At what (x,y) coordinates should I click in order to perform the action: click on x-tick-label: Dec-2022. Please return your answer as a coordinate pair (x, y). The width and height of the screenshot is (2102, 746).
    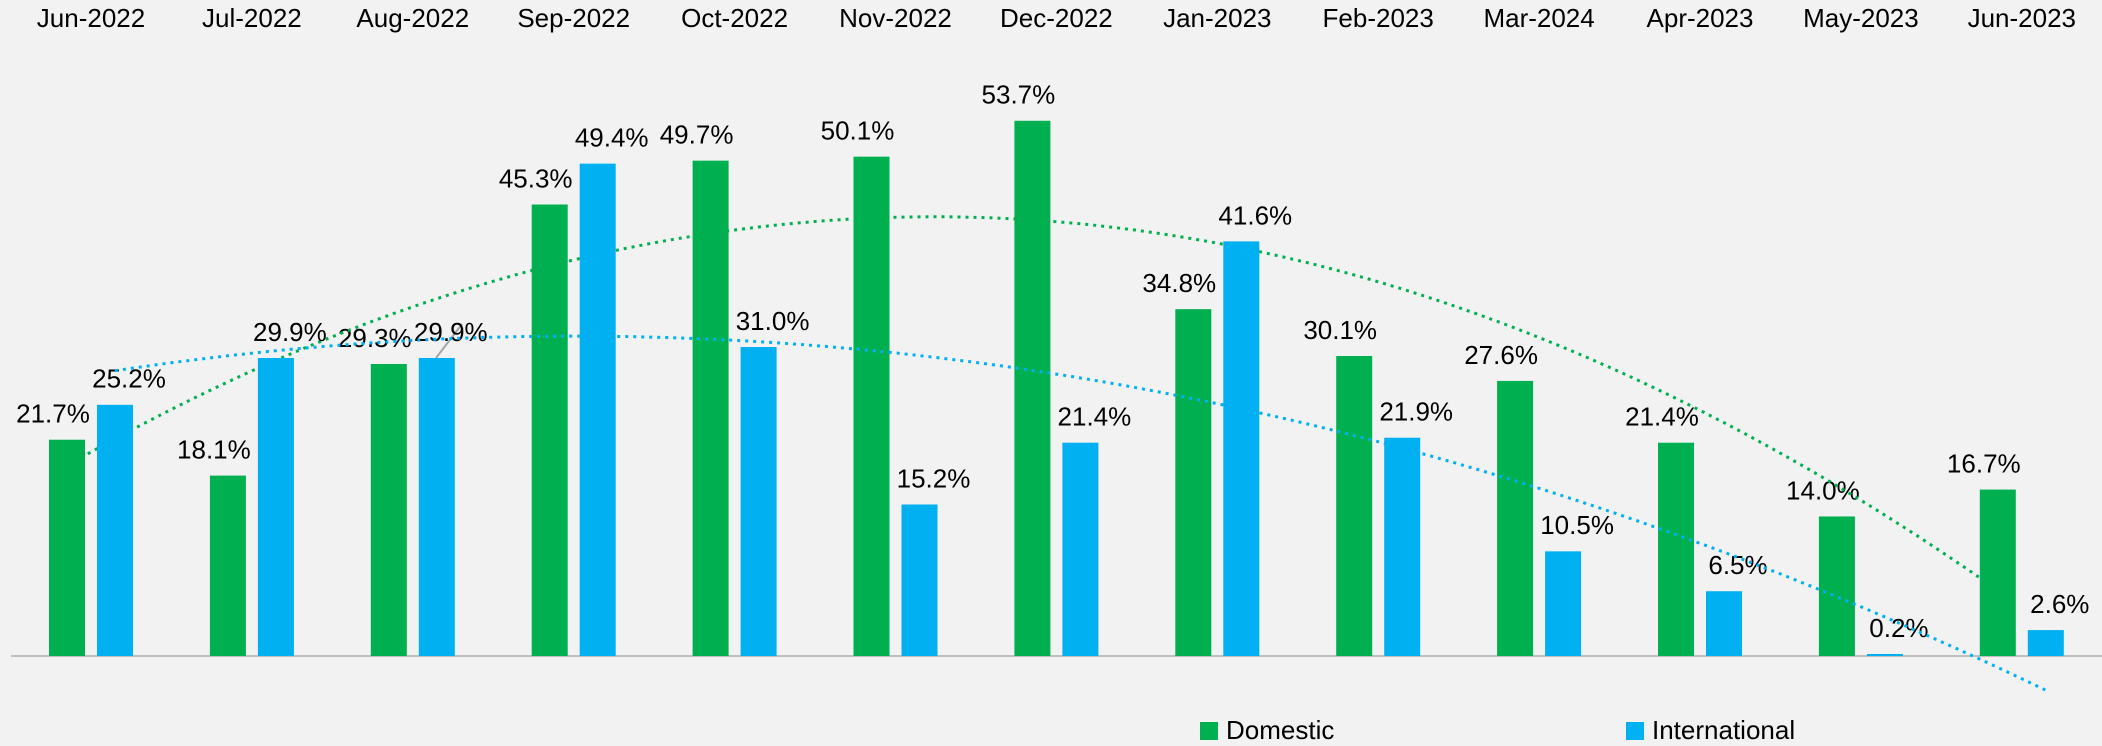
    Looking at the image, I should click on (1056, 18).